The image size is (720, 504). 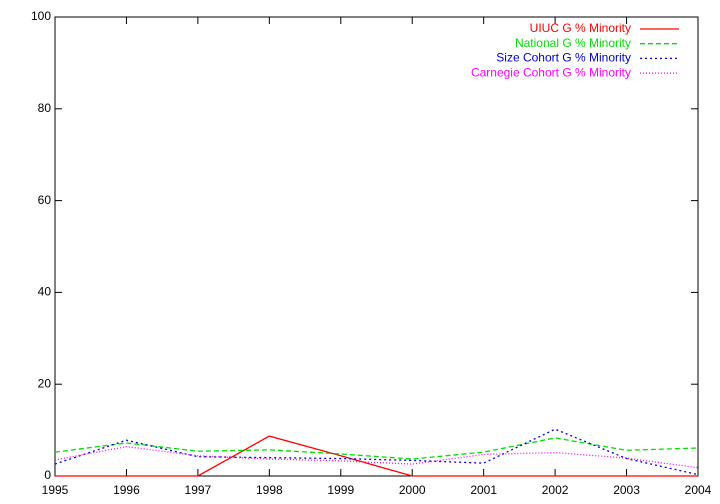 I want to click on y-tick-label: 20, so click(x=45, y=383).